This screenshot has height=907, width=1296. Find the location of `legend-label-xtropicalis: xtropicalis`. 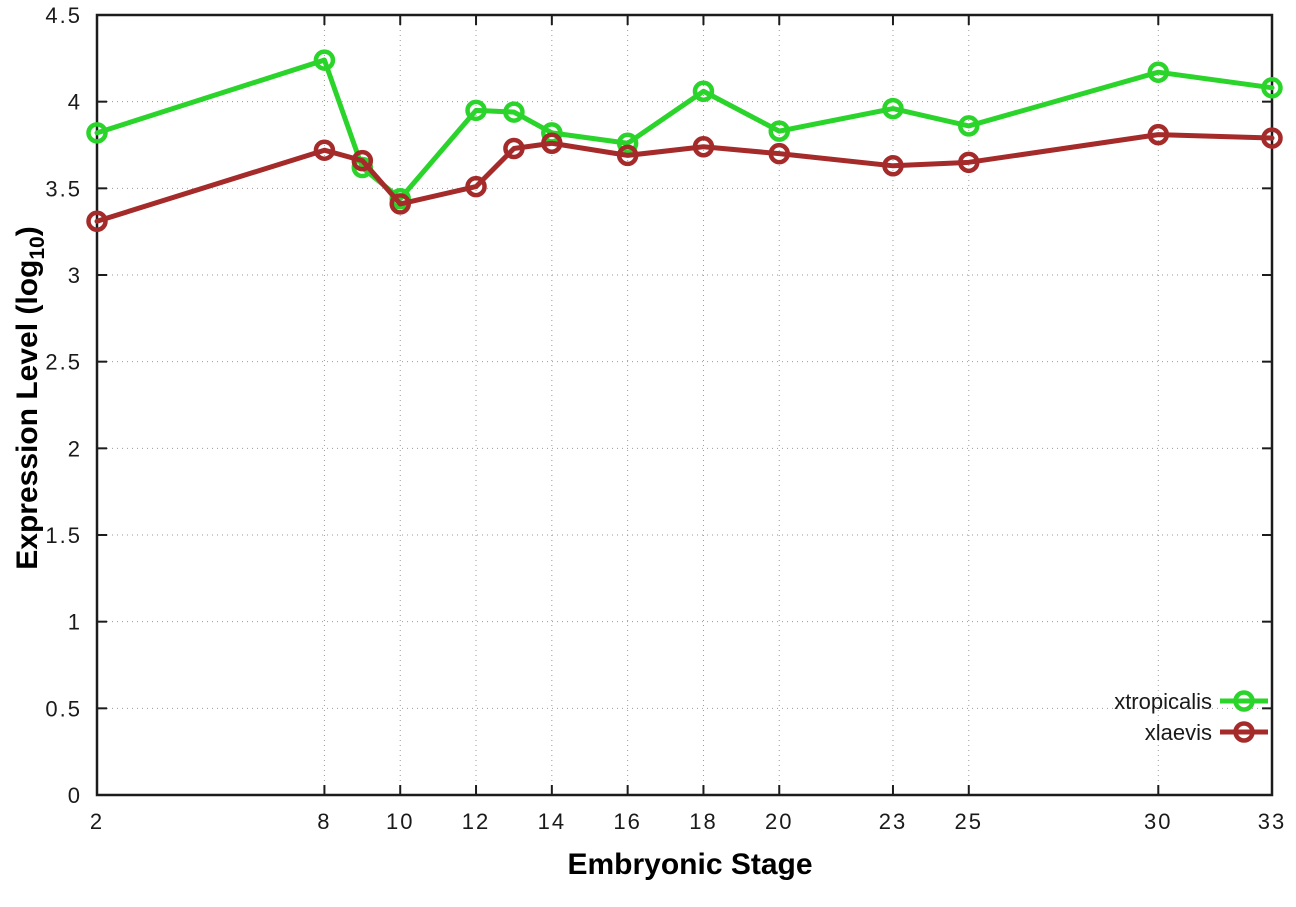

legend-label-xtropicalis: xtropicalis is located at coordinates (1163, 701).